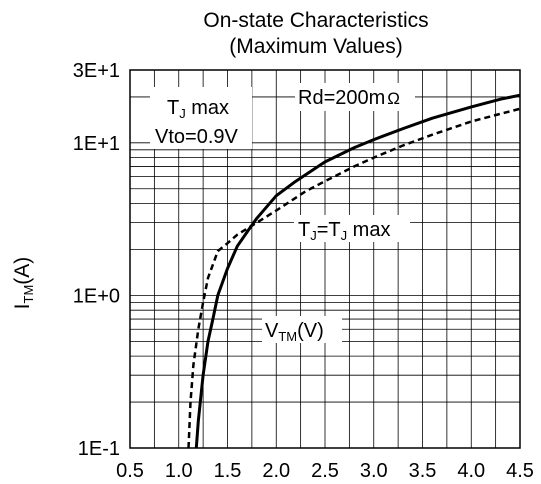 This screenshot has height=484, width=541. I want to click on rd-annotation: Rd=200m Ω, so click(349, 98).